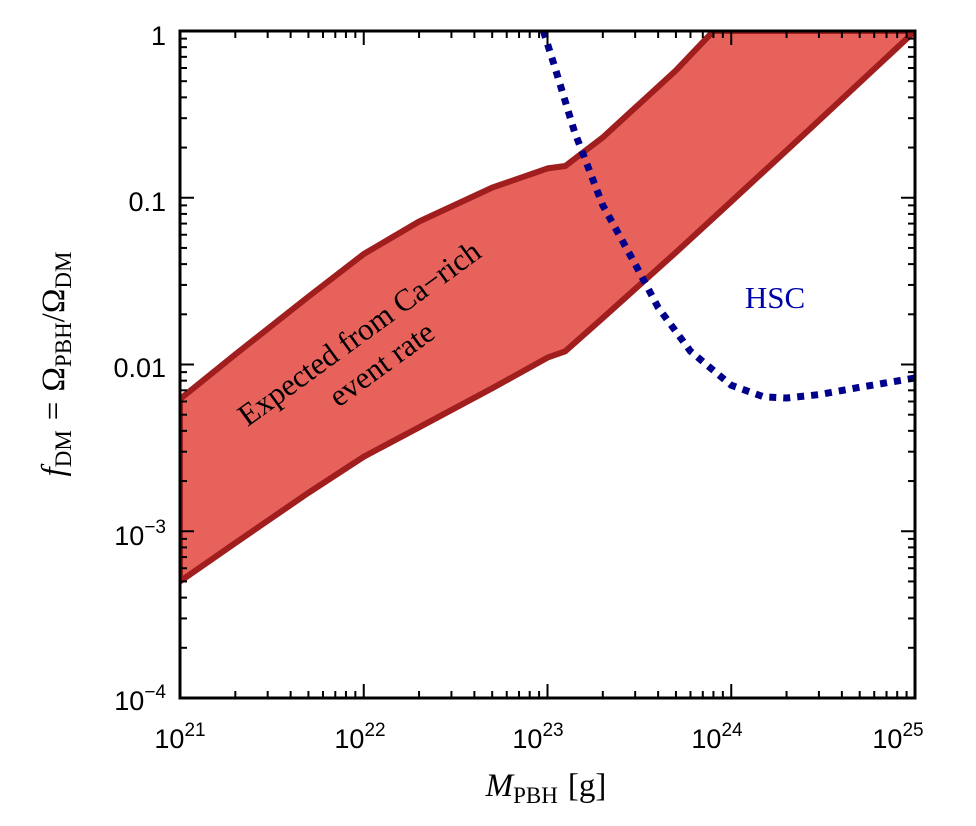  What do you see at coordinates (546, 788) in the screenshot?
I see `x-axis-title: MPBH [g]` at bounding box center [546, 788].